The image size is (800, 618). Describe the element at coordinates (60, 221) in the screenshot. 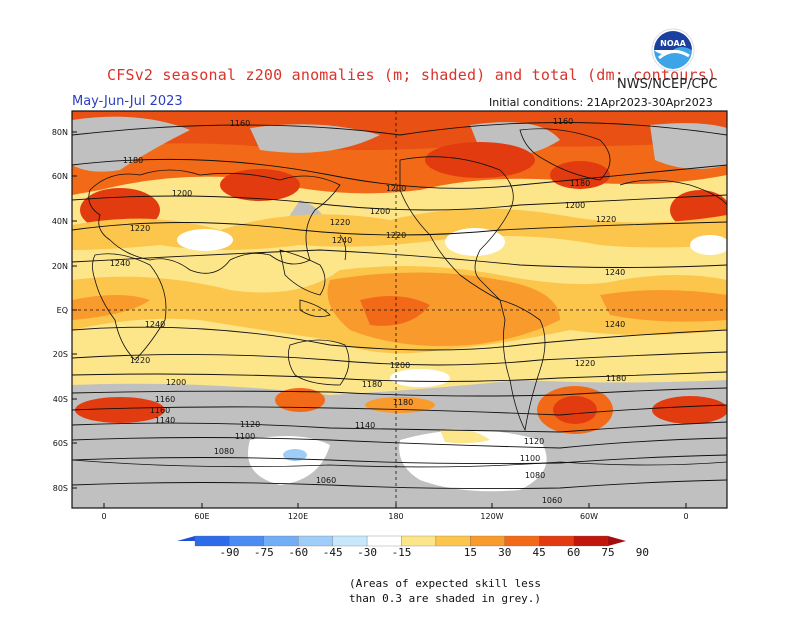

I see `lat-label: 40N` at that location.